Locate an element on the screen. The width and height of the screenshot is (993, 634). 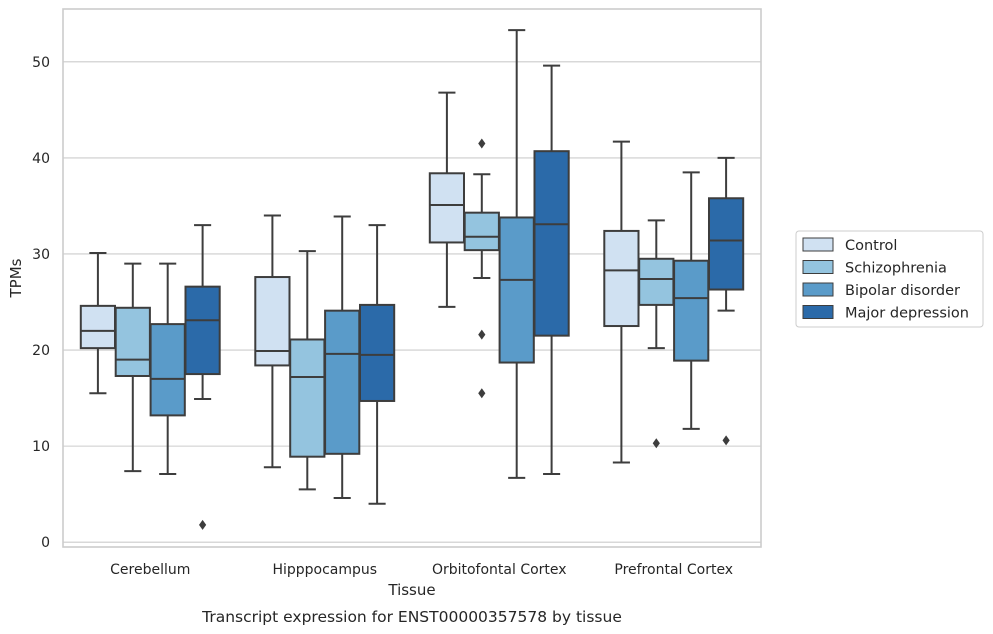
y-tick-label: 10 is located at coordinates (41, 447).